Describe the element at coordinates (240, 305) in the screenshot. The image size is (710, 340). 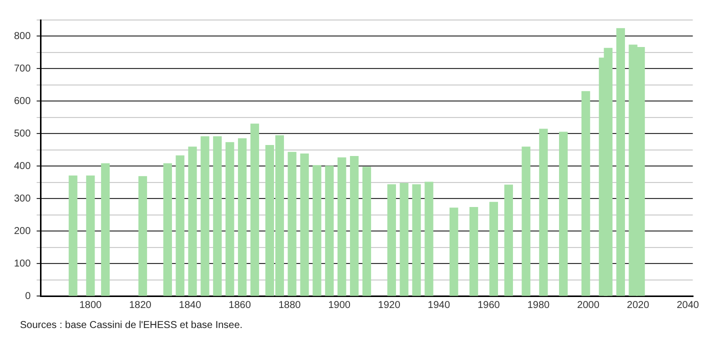
I see `x-tick-label: 1860` at that location.